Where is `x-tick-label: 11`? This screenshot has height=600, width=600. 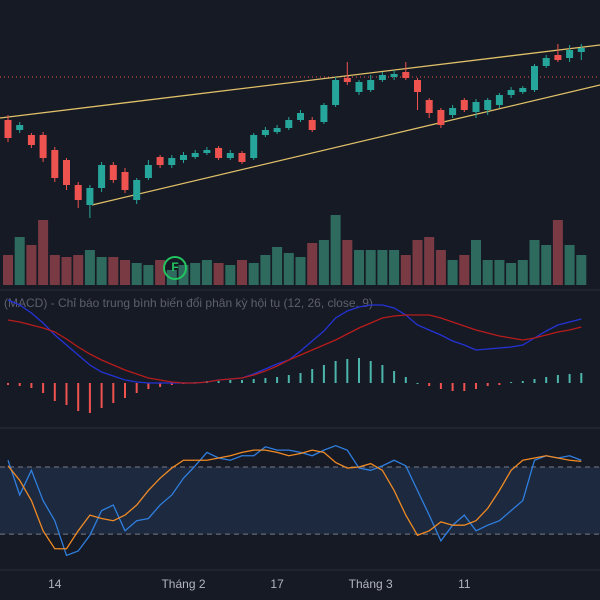
x-tick-label: 11 is located at coordinates (464, 584).